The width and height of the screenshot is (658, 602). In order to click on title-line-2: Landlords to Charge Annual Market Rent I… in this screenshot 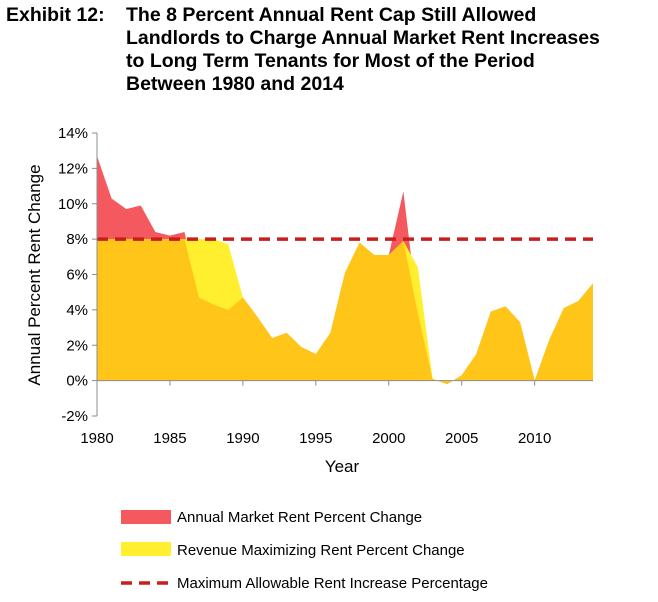, I will do `click(363, 38)`.